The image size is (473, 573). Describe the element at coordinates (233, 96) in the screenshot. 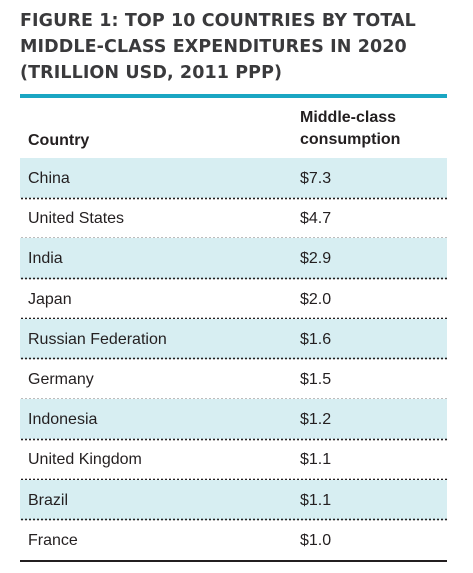

I see `header-accent-rule` at that location.